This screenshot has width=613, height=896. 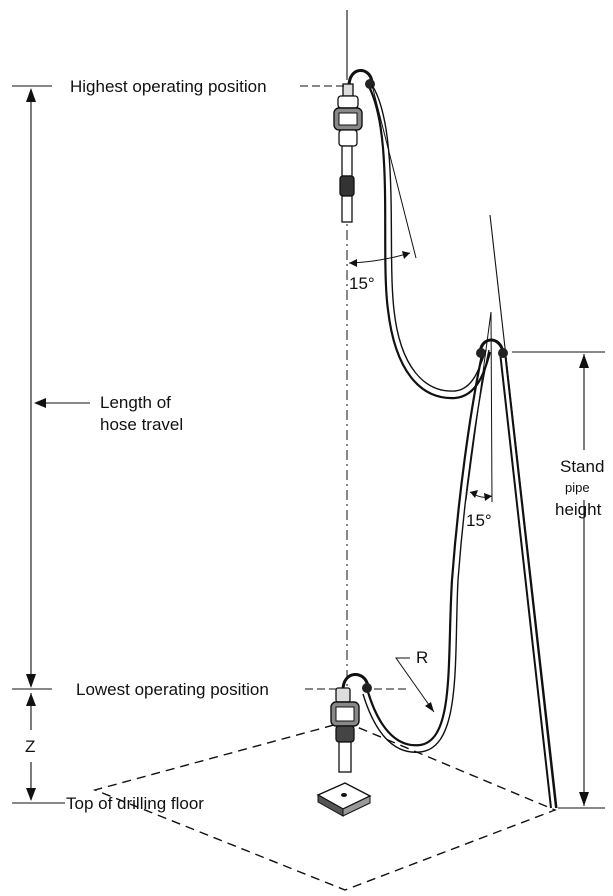 I want to click on highest-position-label: Highest operating position, so click(x=168, y=86).